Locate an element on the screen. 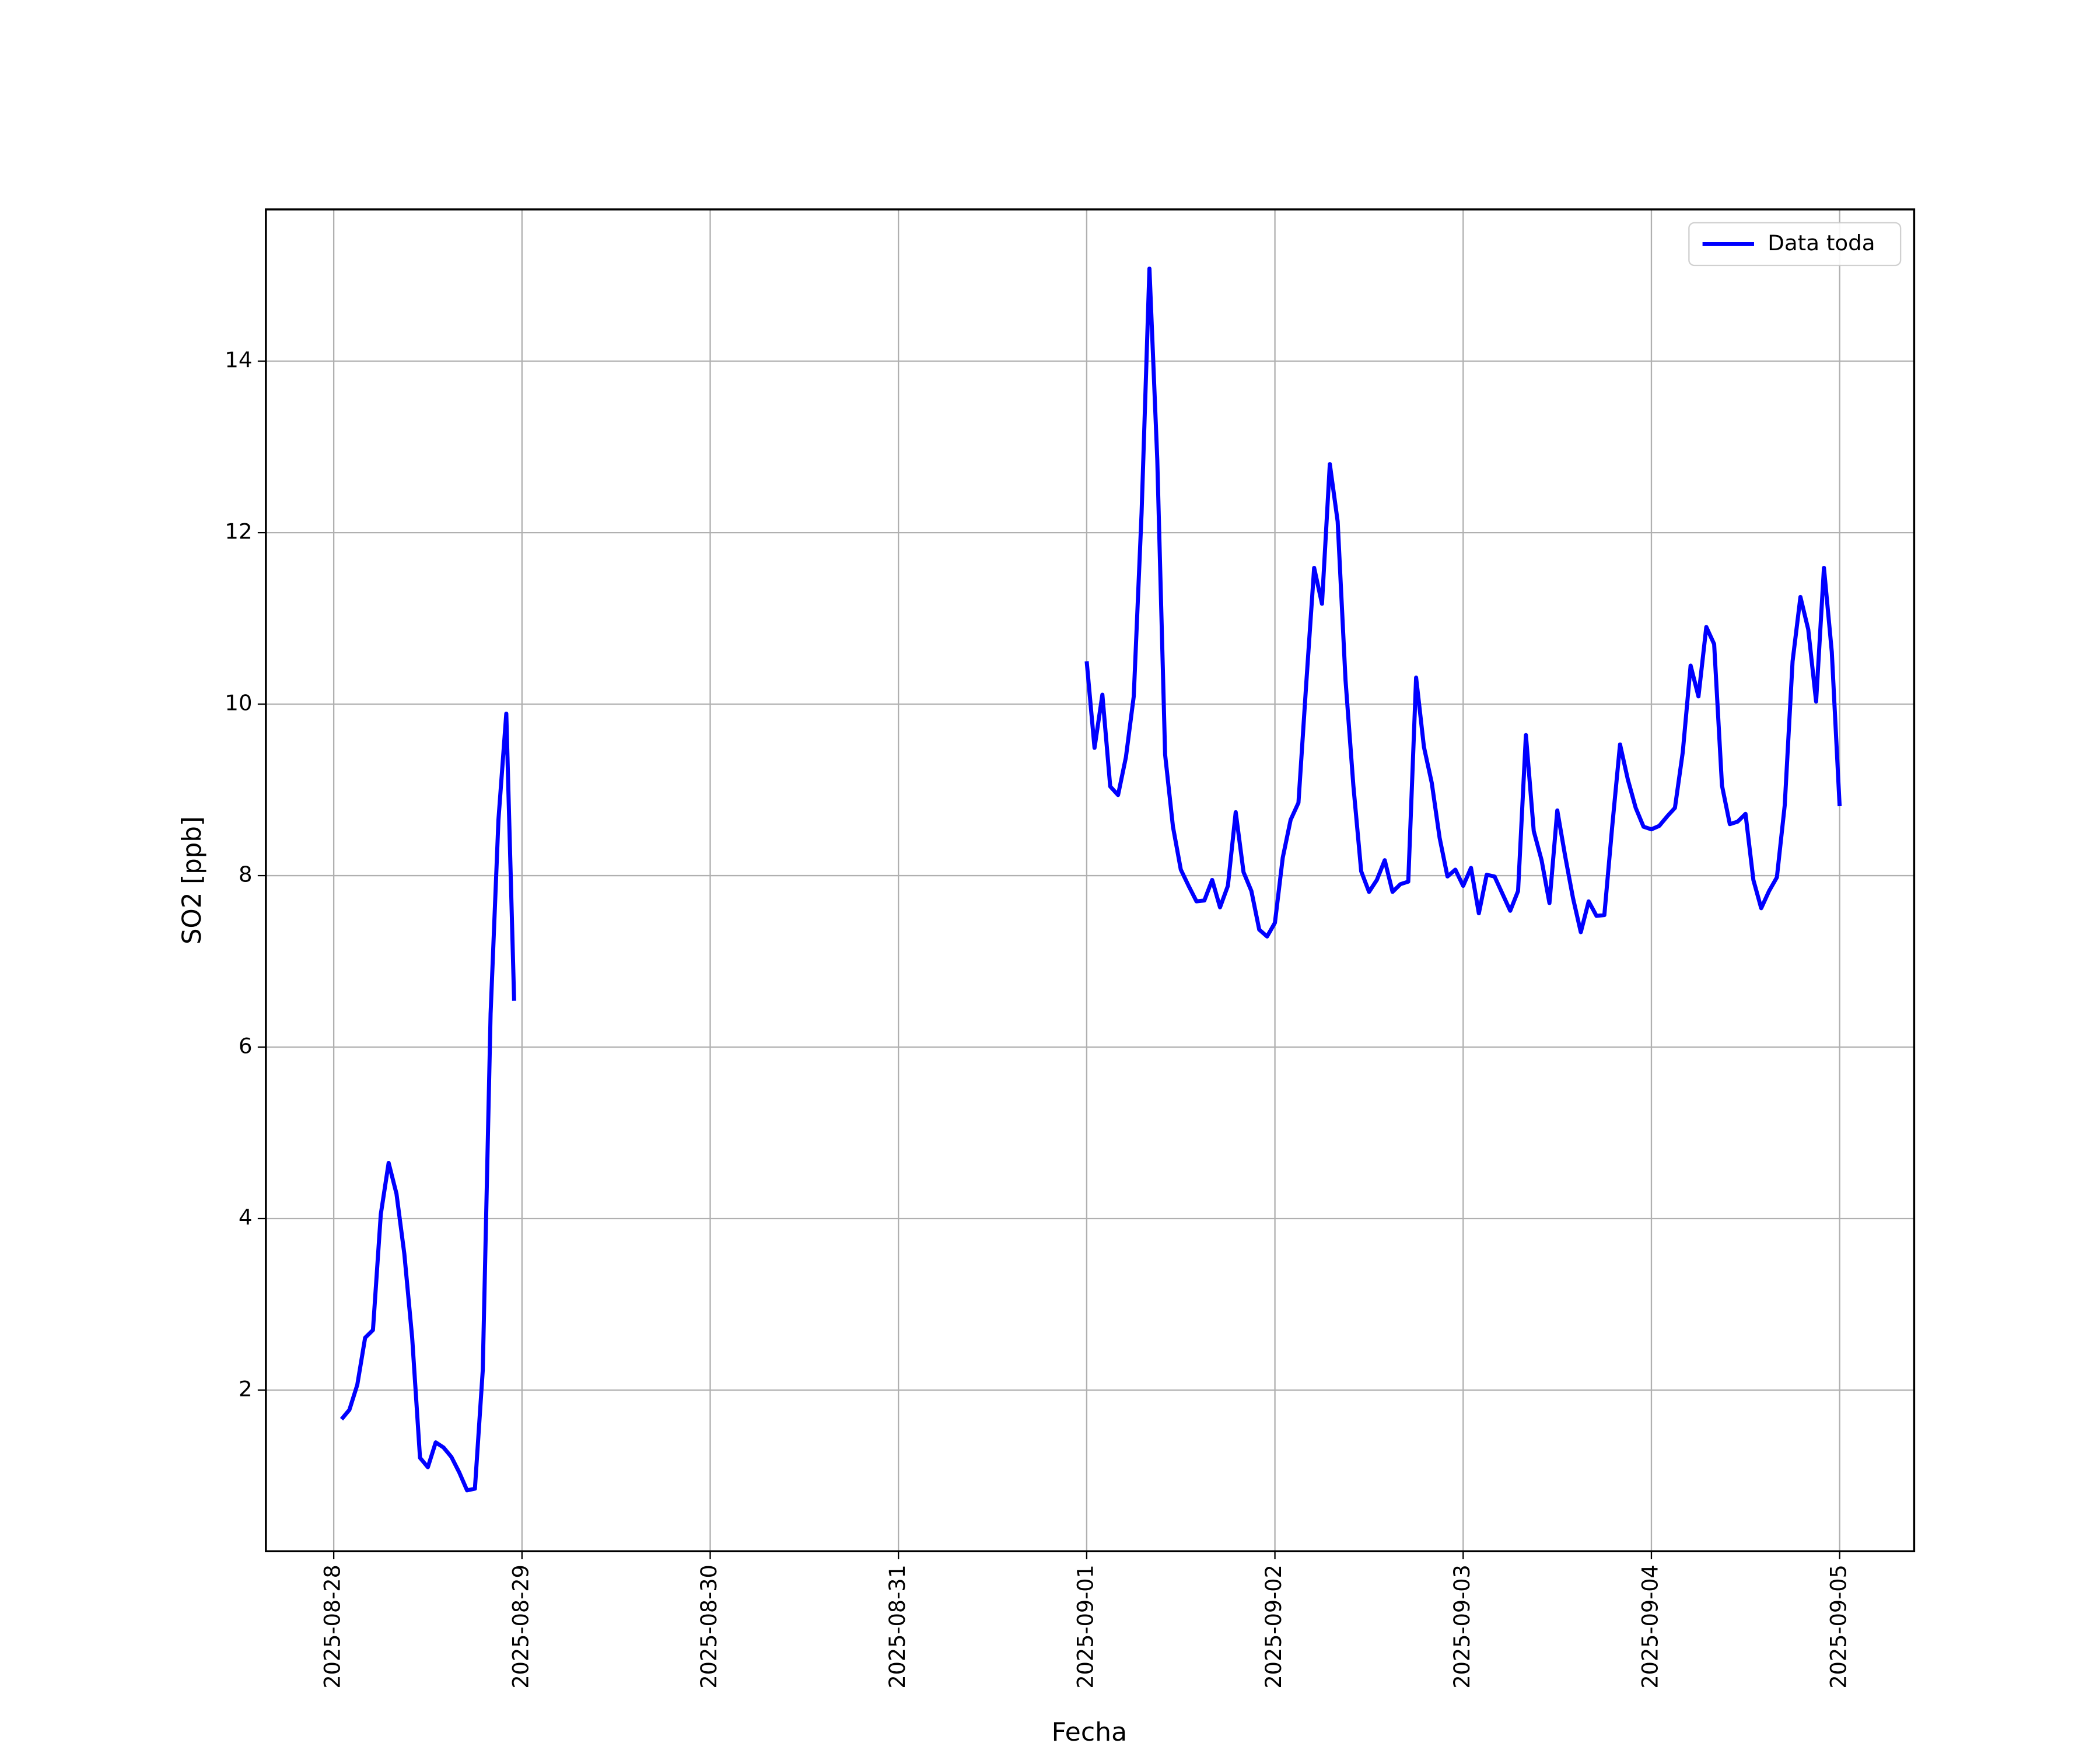 This screenshot has height=1750, width=2100. y-tick-label: 2 is located at coordinates (246, 1389).